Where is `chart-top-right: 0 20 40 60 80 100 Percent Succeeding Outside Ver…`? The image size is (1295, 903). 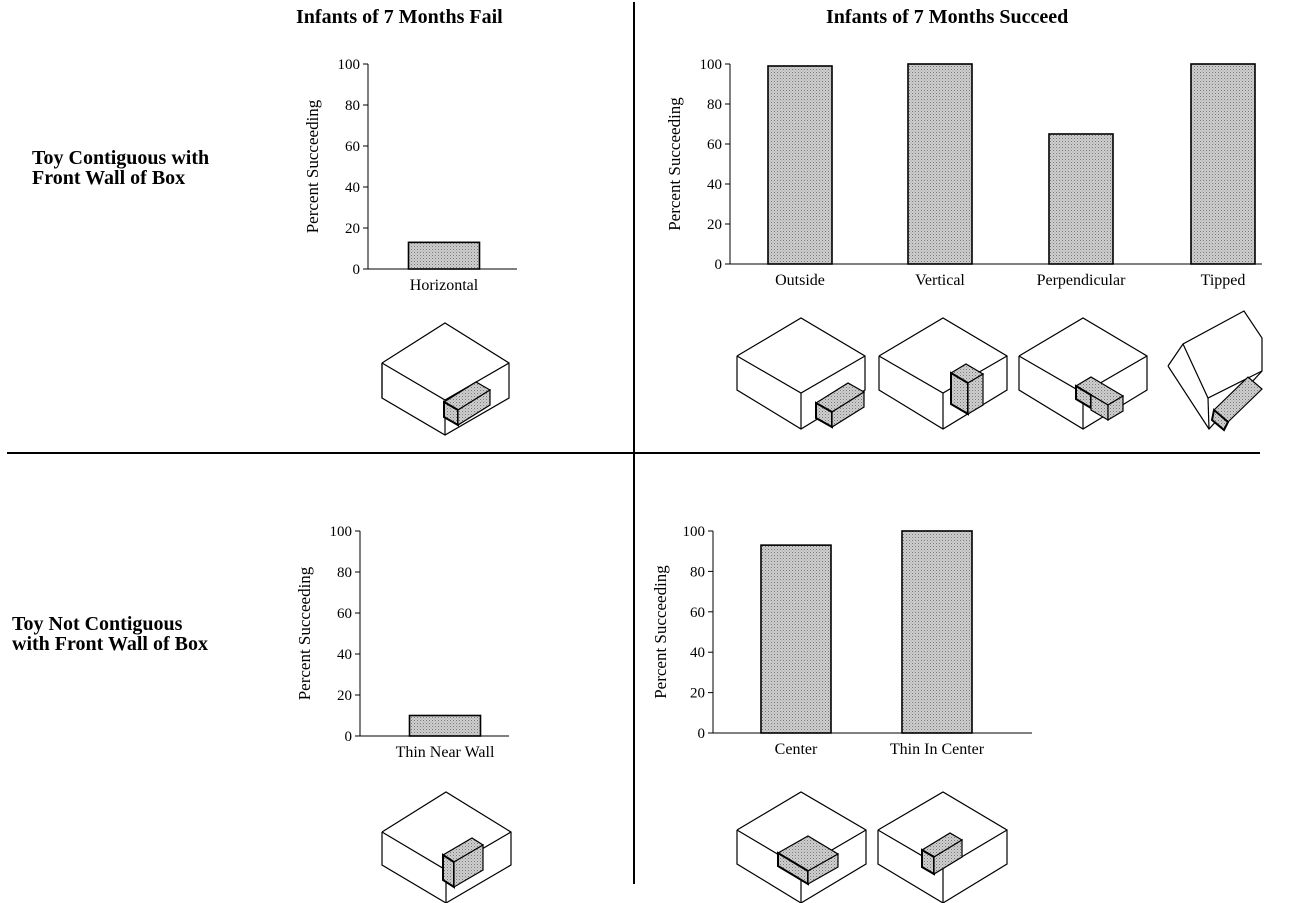
chart-top-right: 0 20 40 60 80 100 Percent Succeeding Outside Ver… is located at coordinates (963, 173).